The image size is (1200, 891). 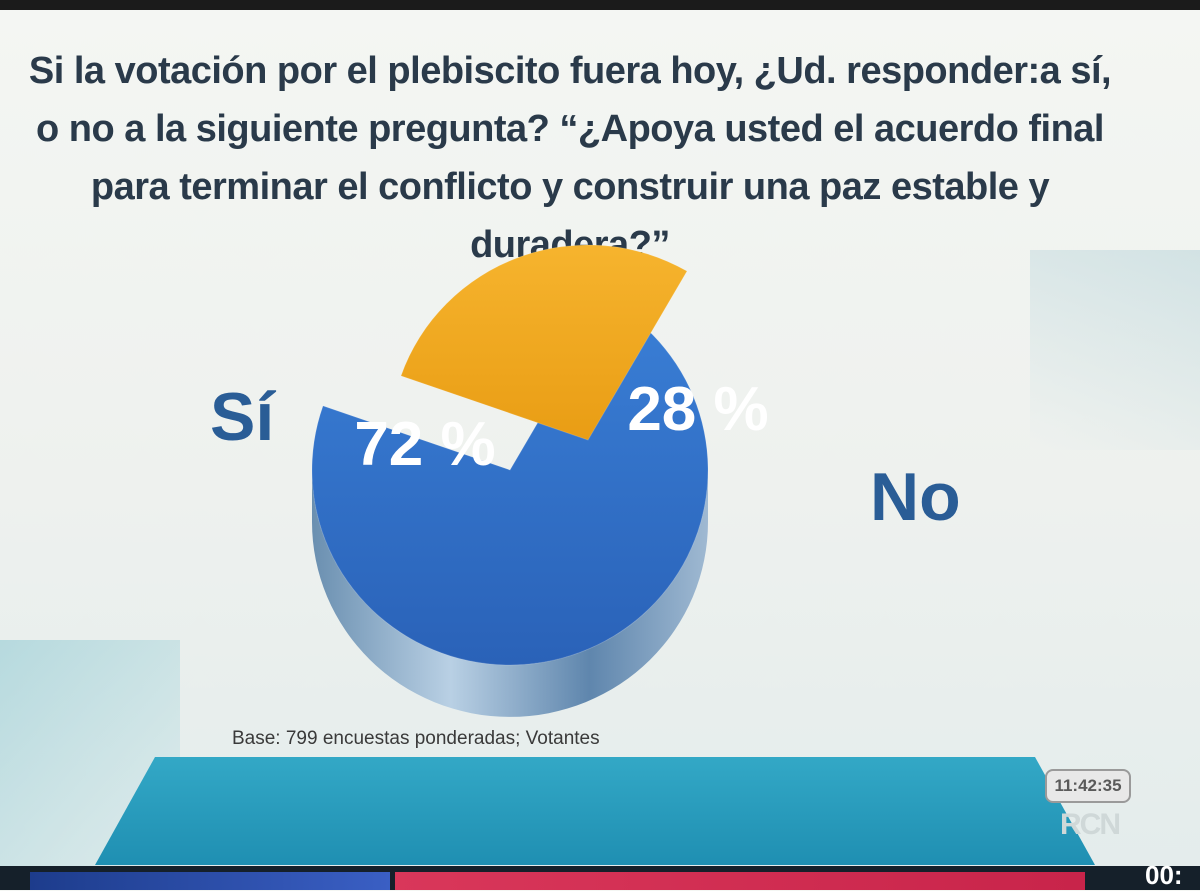 I want to click on pie-category-label-no: No, so click(x=915, y=497).